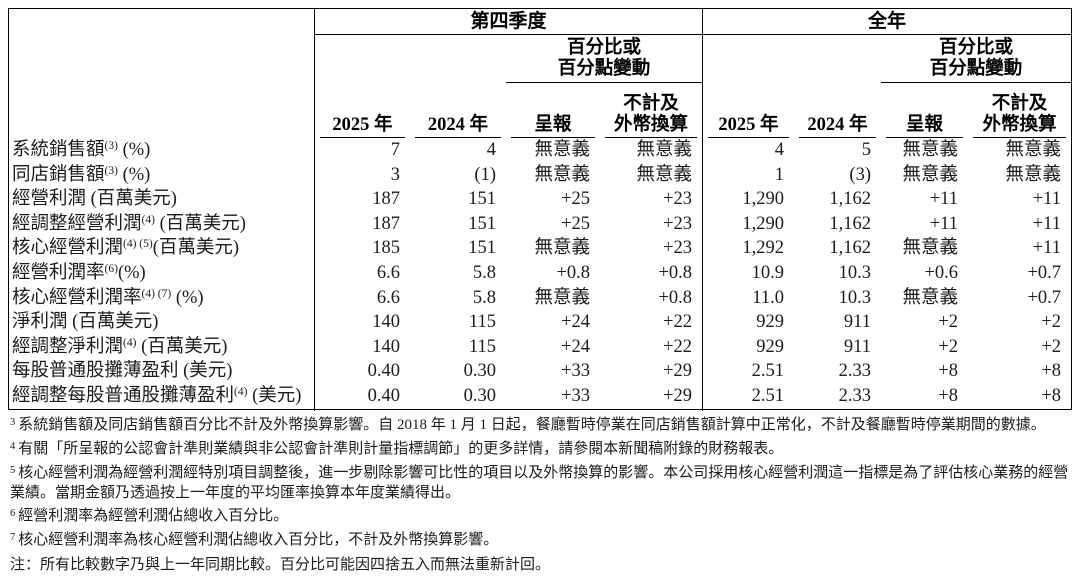 This screenshot has width=1080, height=579. I want to click on value-cell: +29, so click(677, 371).